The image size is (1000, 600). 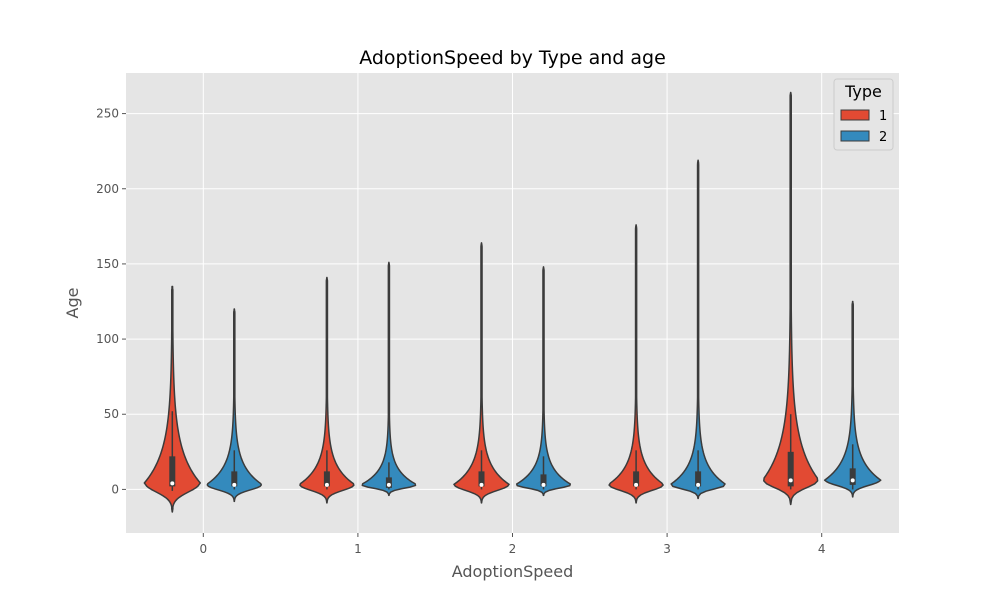 I want to click on y-tick-label: 0, so click(x=115, y=489).